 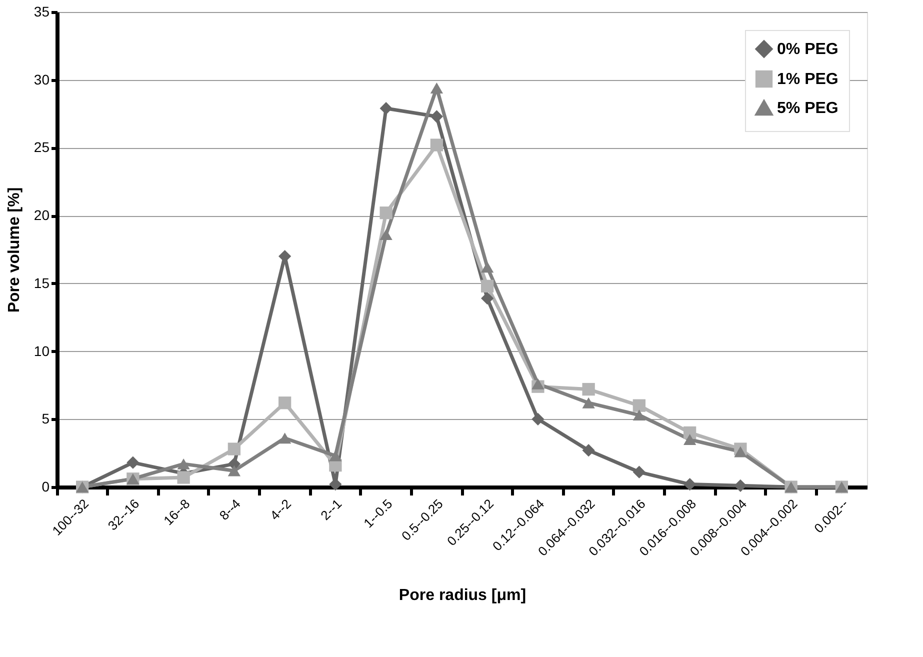 I want to click on x-axis-title: Pore radius [μm], so click(x=462, y=595).